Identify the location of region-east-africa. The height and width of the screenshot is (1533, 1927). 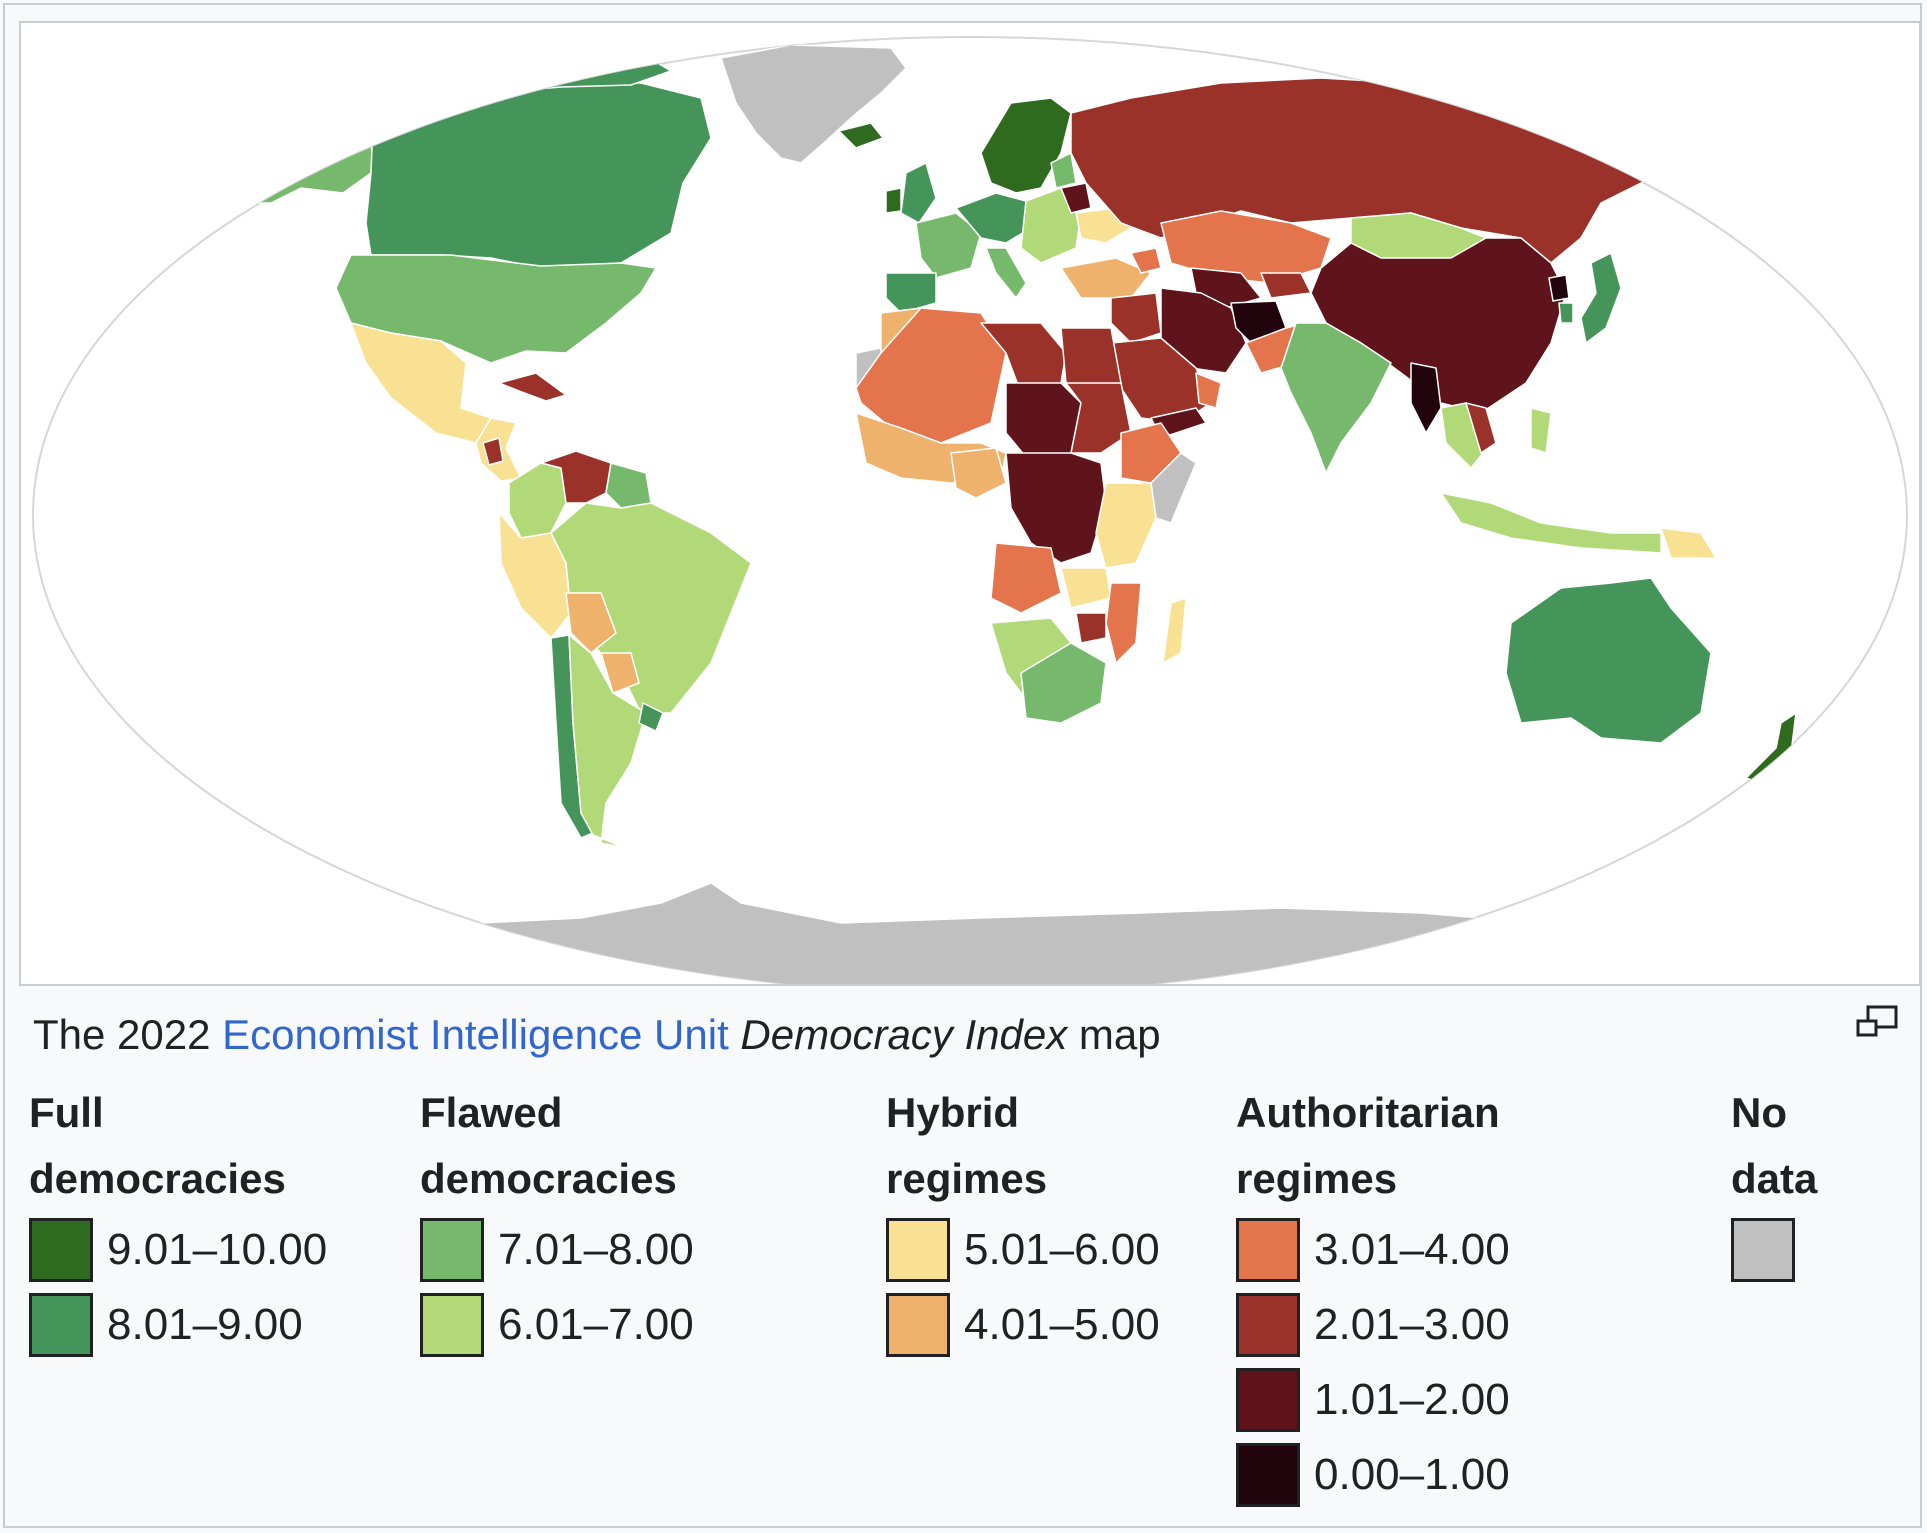
(1126, 525).